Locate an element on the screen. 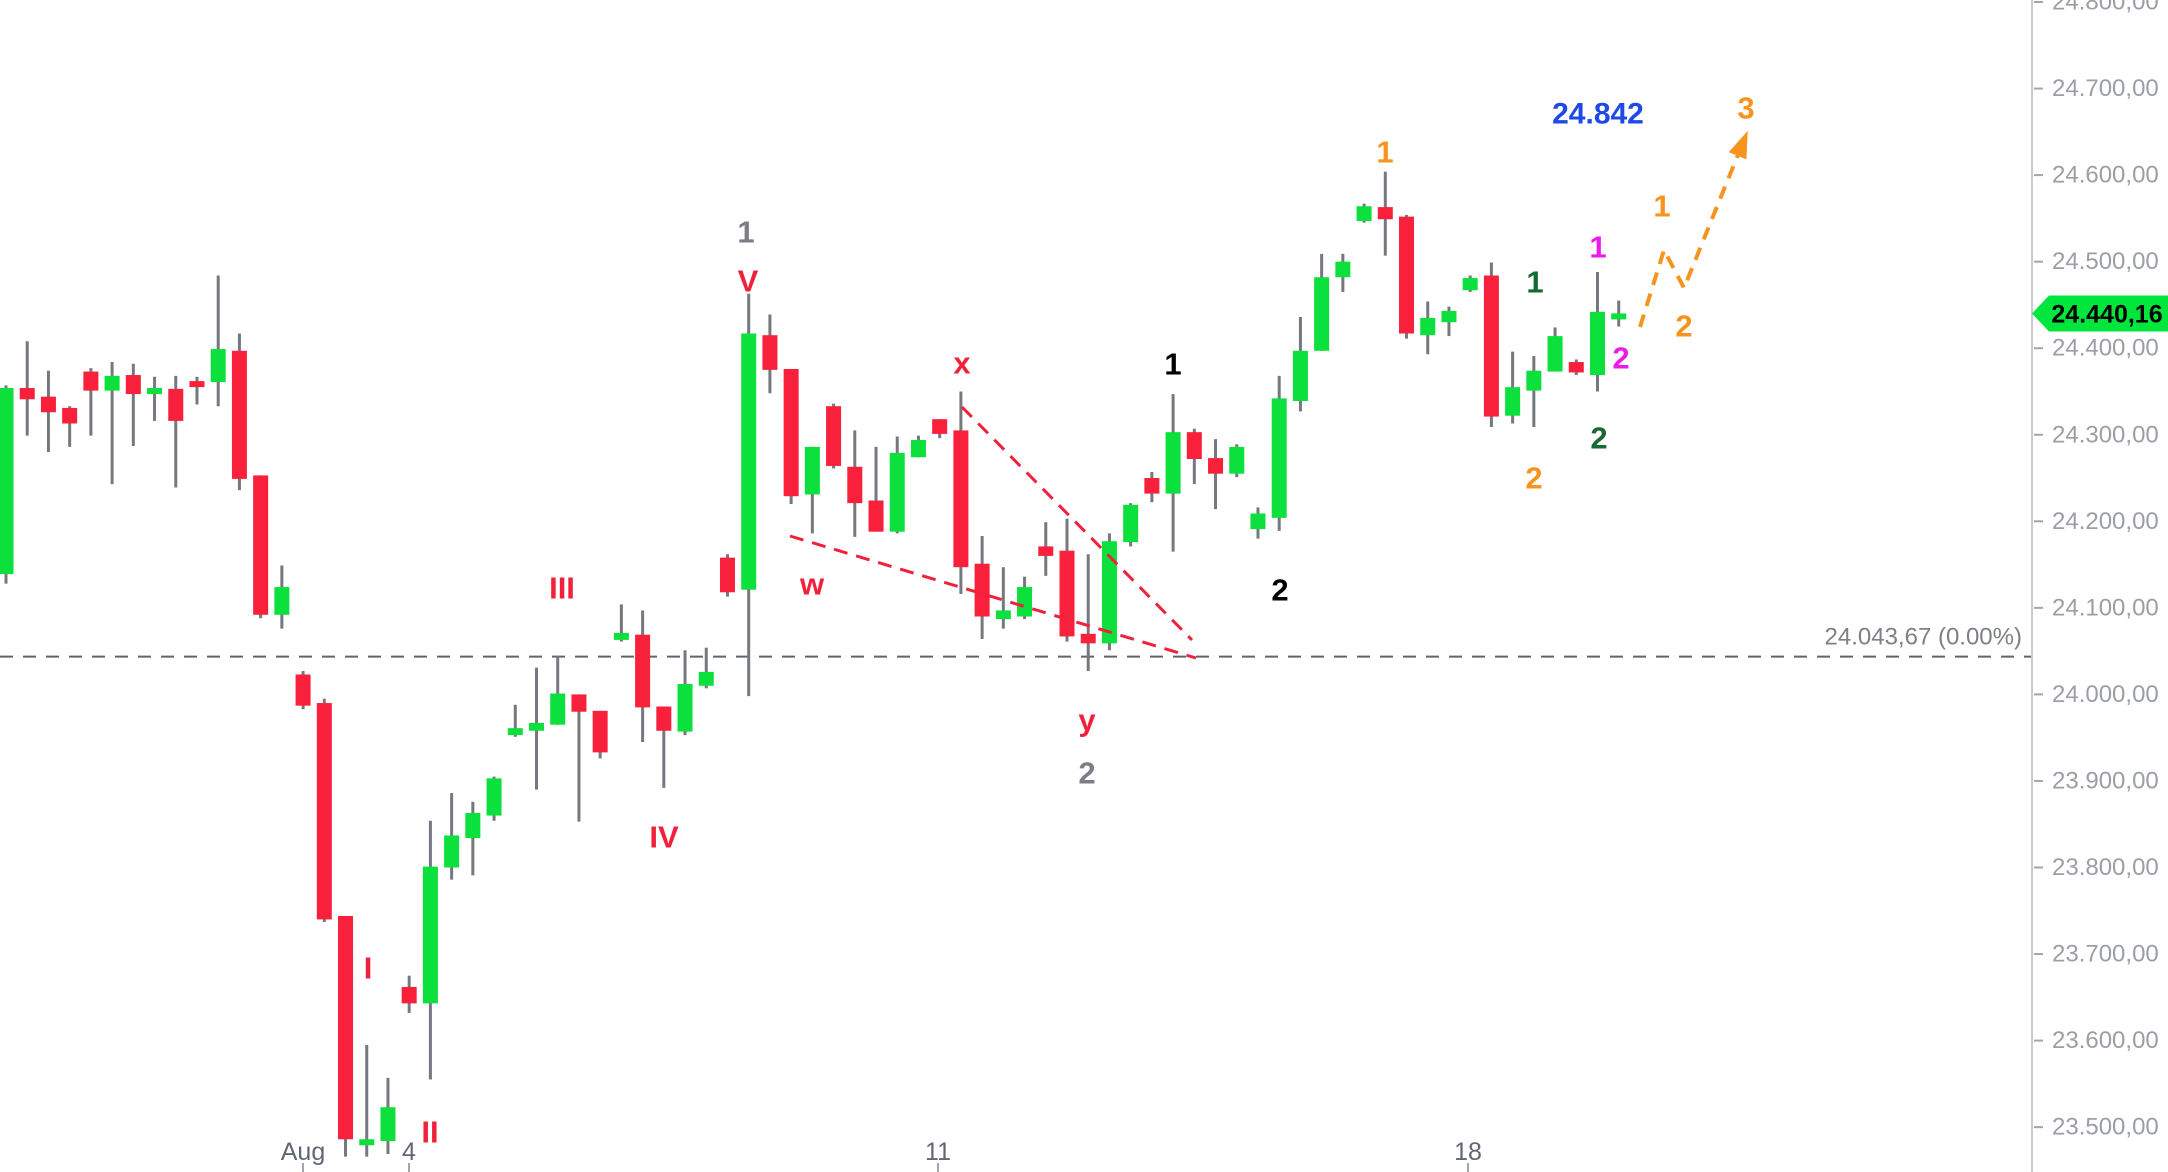 The image size is (2168, 1172). time-tick-label: Aug is located at coordinates (303, 1152).